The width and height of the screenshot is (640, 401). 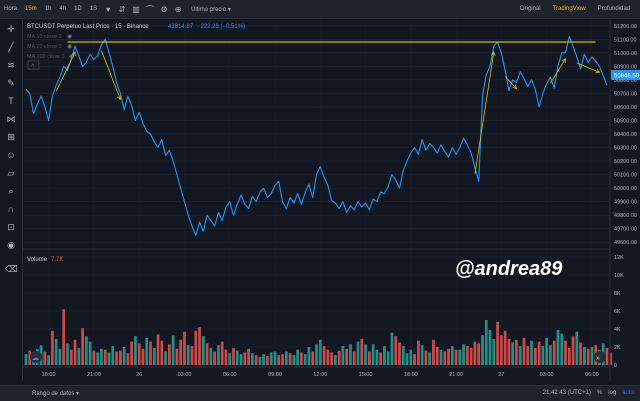 I want to click on fib-icon: ≋, so click(x=11, y=65).